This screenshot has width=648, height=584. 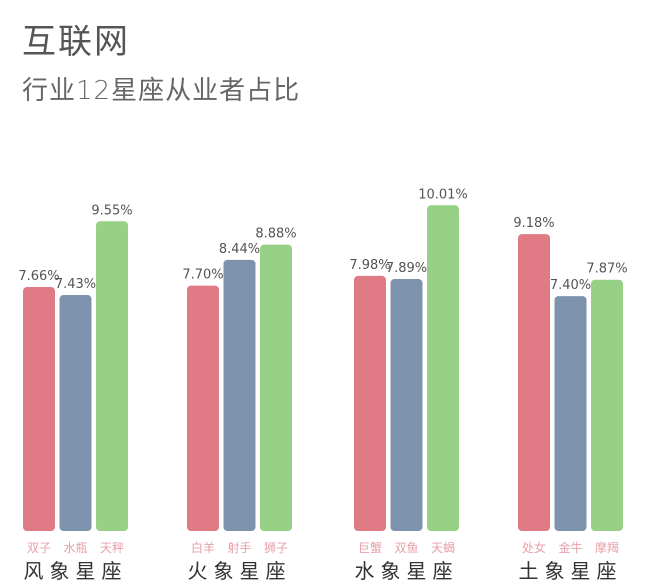 What do you see at coordinates (406, 268) in the screenshot?
I see `data-label: 7.89%` at bounding box center [406, 268].